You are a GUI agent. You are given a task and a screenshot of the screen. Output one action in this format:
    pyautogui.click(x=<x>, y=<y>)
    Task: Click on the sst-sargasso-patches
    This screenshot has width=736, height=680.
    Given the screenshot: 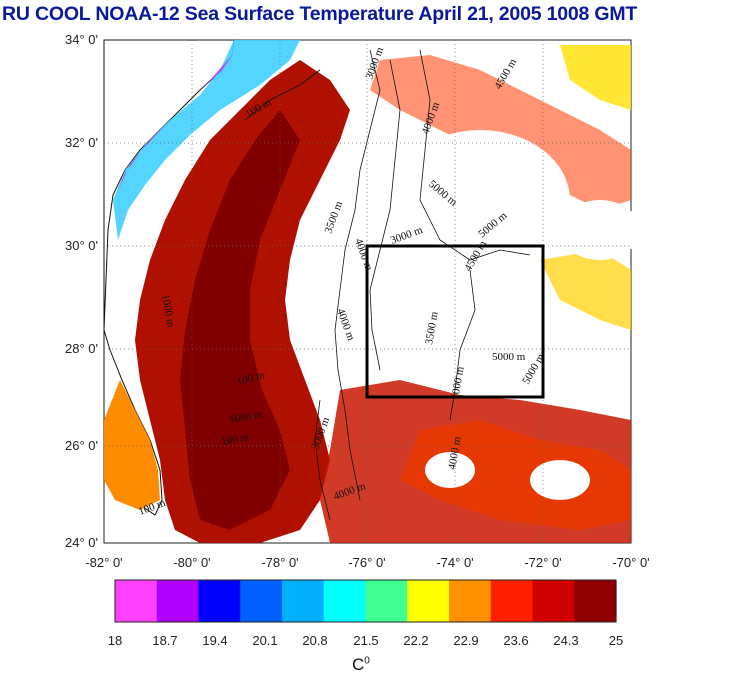 What is the action you would take?
    pyautogui.click(x=515, y=475)
    